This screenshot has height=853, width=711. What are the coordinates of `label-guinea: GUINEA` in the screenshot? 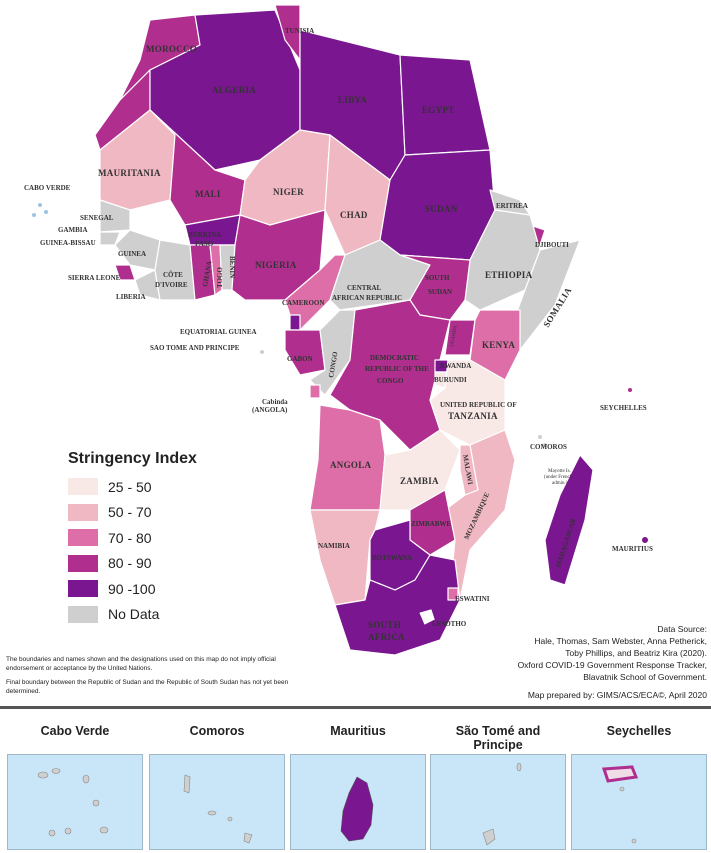 It's located at (132, 254).